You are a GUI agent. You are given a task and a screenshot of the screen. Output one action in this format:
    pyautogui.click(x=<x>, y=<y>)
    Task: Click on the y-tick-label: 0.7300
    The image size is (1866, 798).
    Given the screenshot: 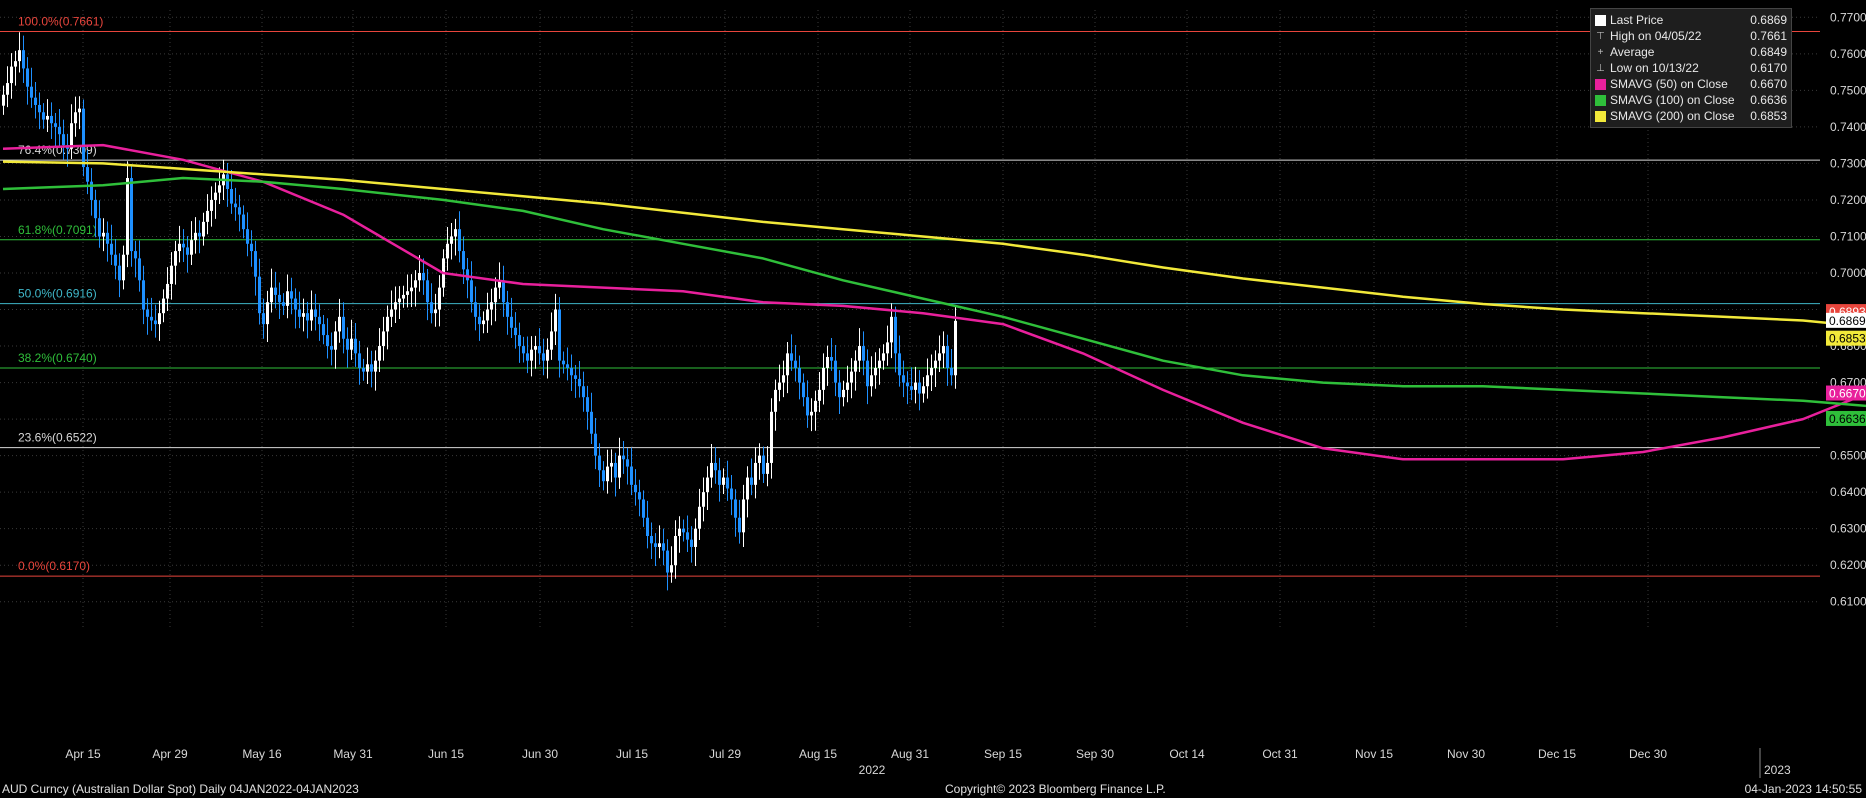 What is the action you would take?
    pyautogui.click(x=1848, y=163)
    